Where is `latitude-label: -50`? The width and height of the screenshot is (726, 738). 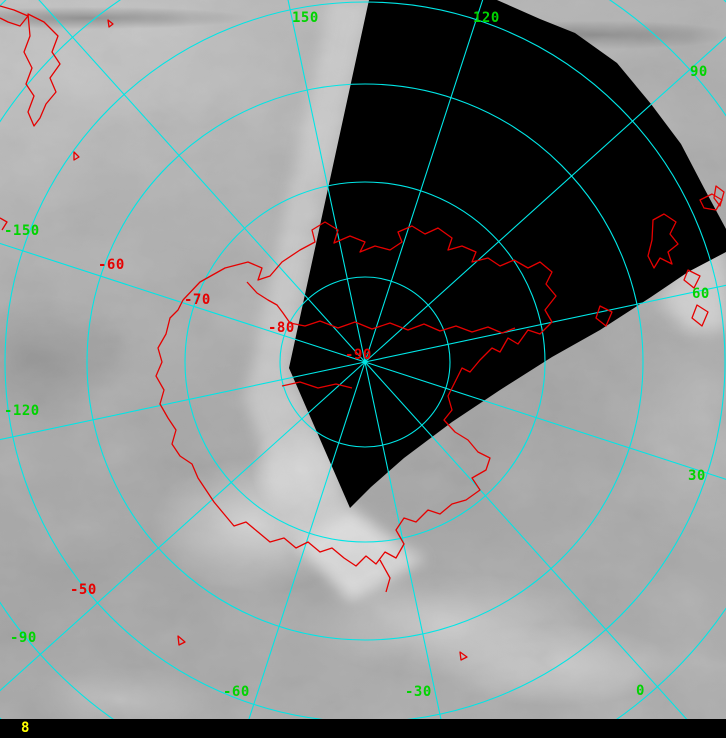
latitude-label: -50 is located at coordinates (83, 590).